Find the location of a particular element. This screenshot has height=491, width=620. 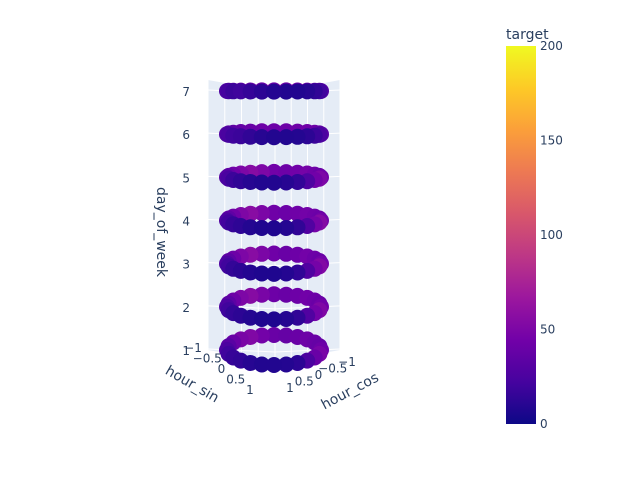

z-tick-label: 6 is located at coordinates (186, 135).